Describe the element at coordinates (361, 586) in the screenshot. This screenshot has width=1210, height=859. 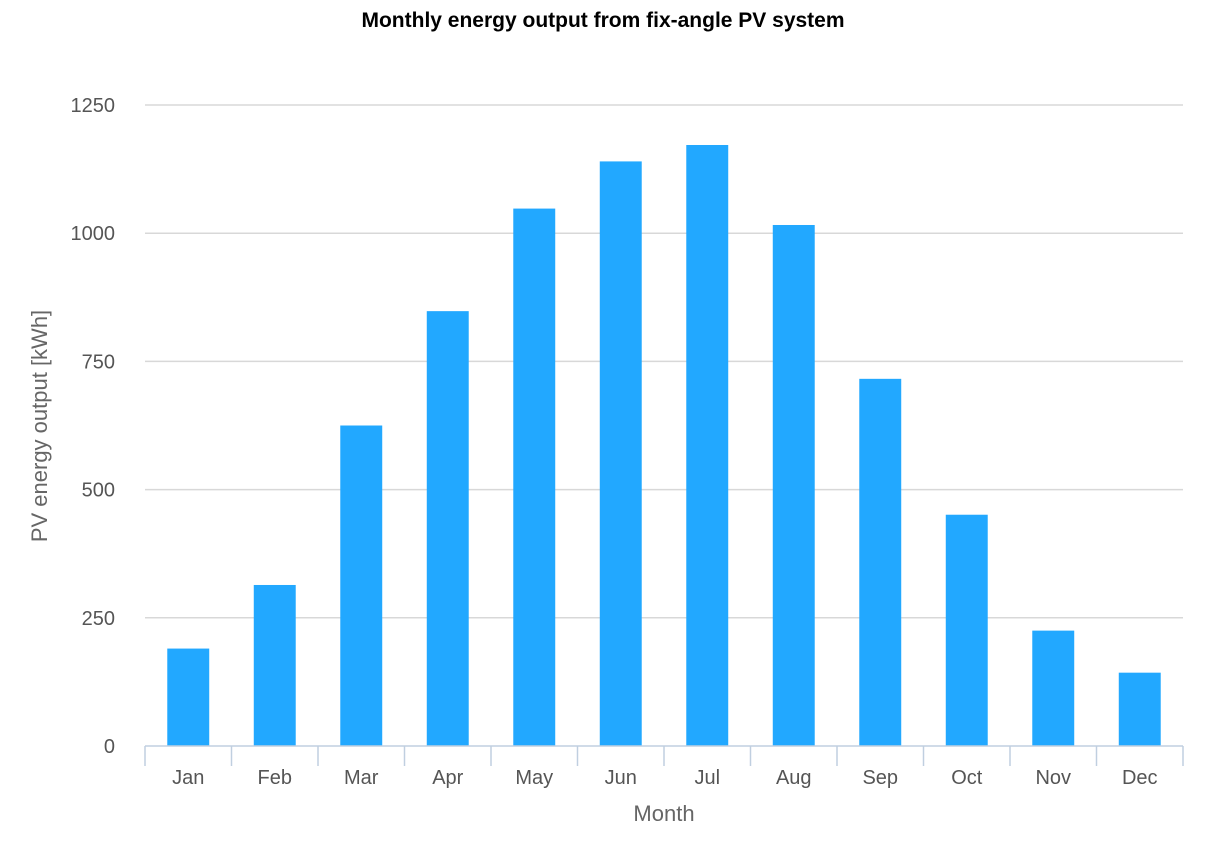
I see `bar-mar` at that location.